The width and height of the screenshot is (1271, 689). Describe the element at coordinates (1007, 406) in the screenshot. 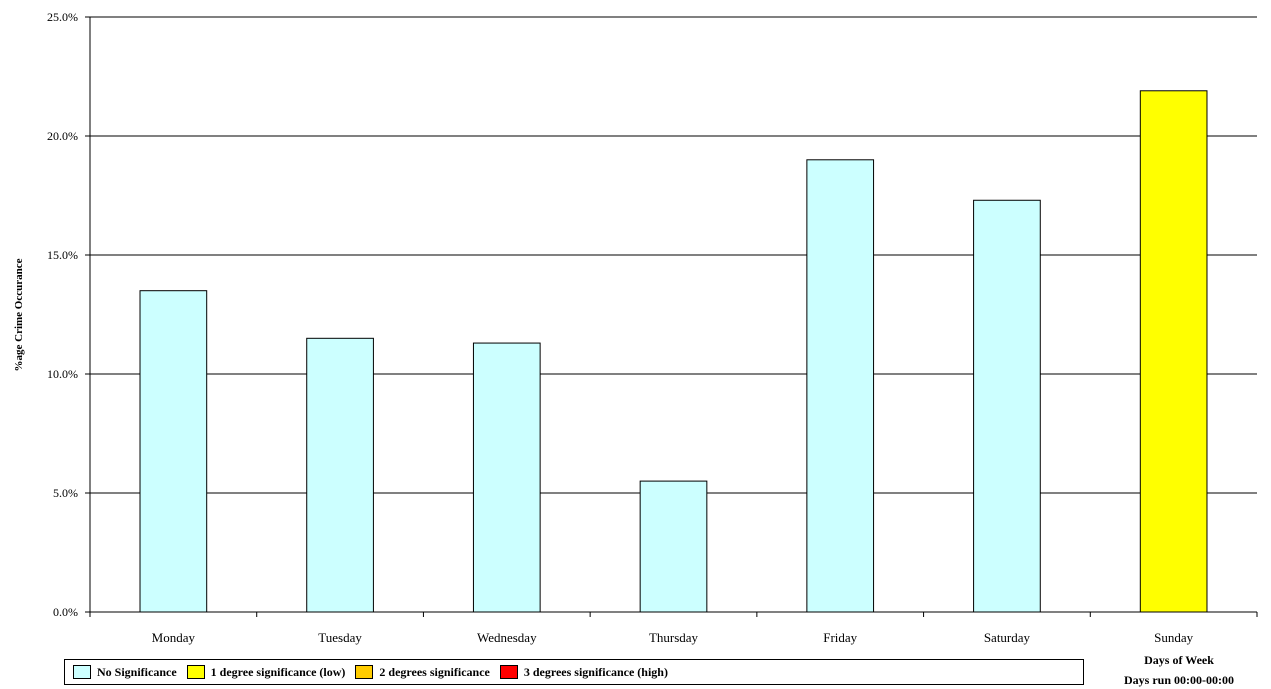

I see `bar-saturday` at that location.